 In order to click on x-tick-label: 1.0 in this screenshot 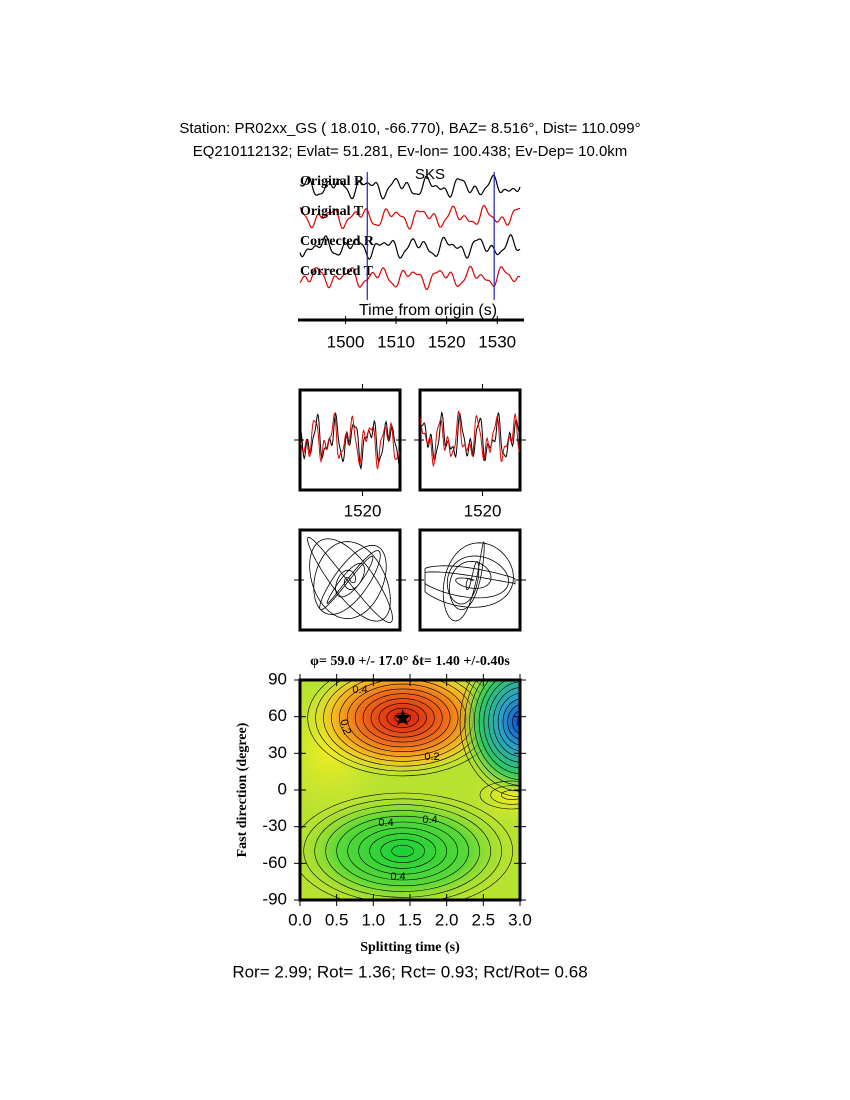, I will do `click(374, 919)`.